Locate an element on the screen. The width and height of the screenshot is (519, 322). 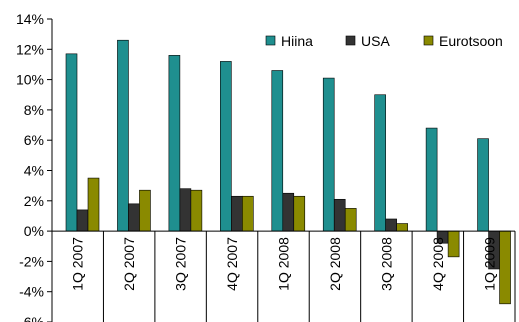
y-axis: 14% 12% 10% 8% 6% 4% 2% 0% -2% -4% -6% is located at coordinates (34, 166).